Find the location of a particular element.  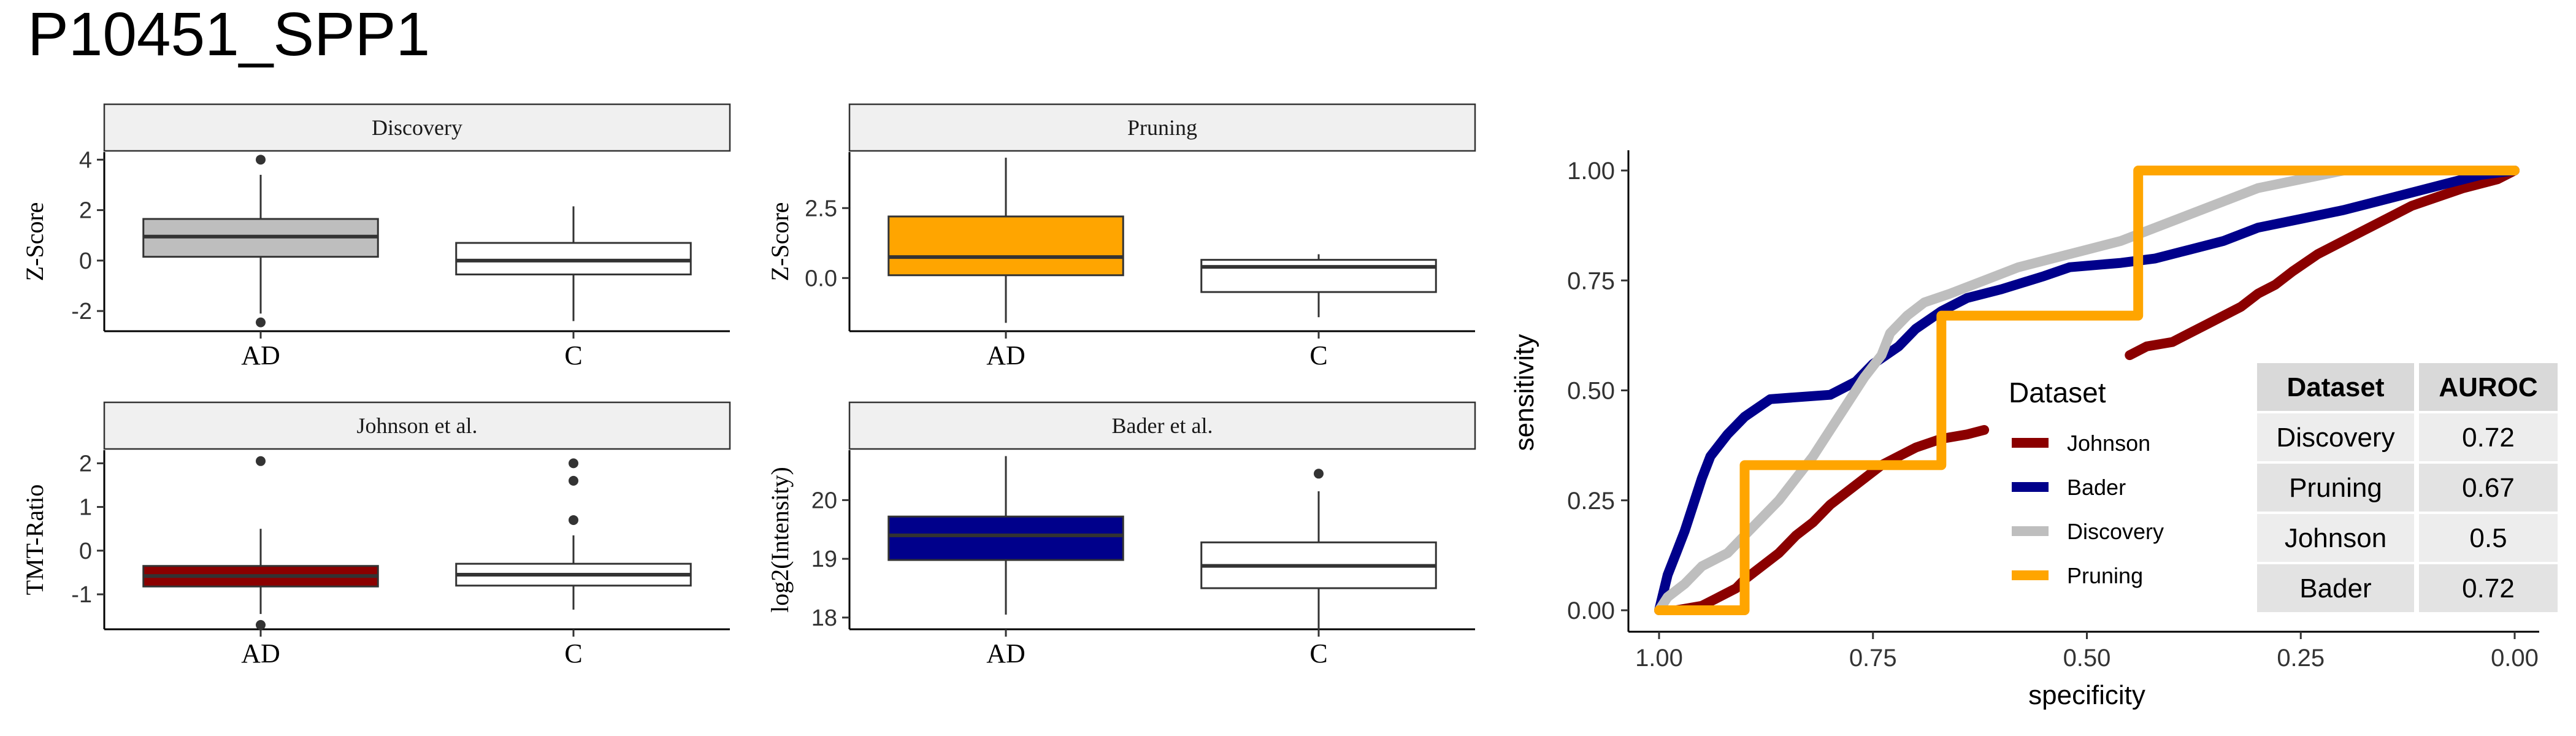

table-cell-label: 0.67 is located at coordinates (2488, 488).